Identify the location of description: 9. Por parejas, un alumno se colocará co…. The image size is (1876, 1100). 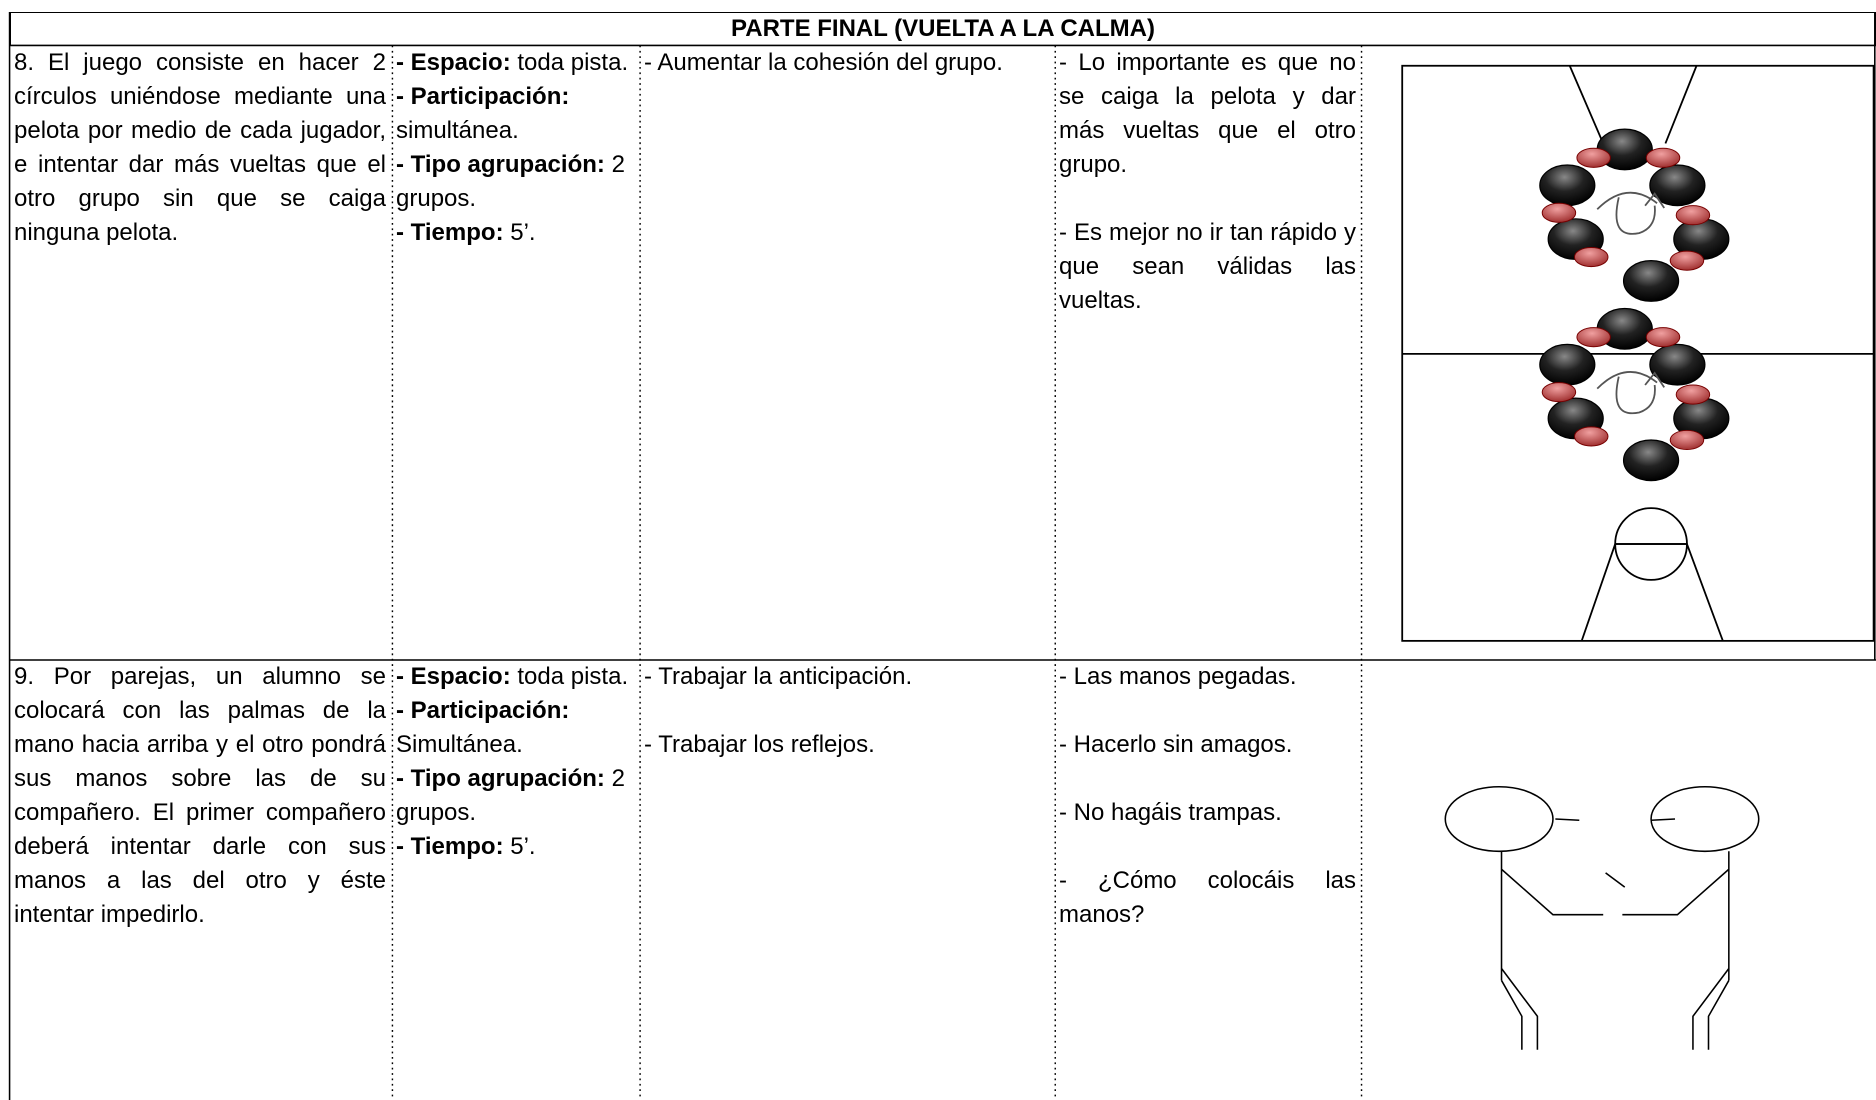
(200, 795).